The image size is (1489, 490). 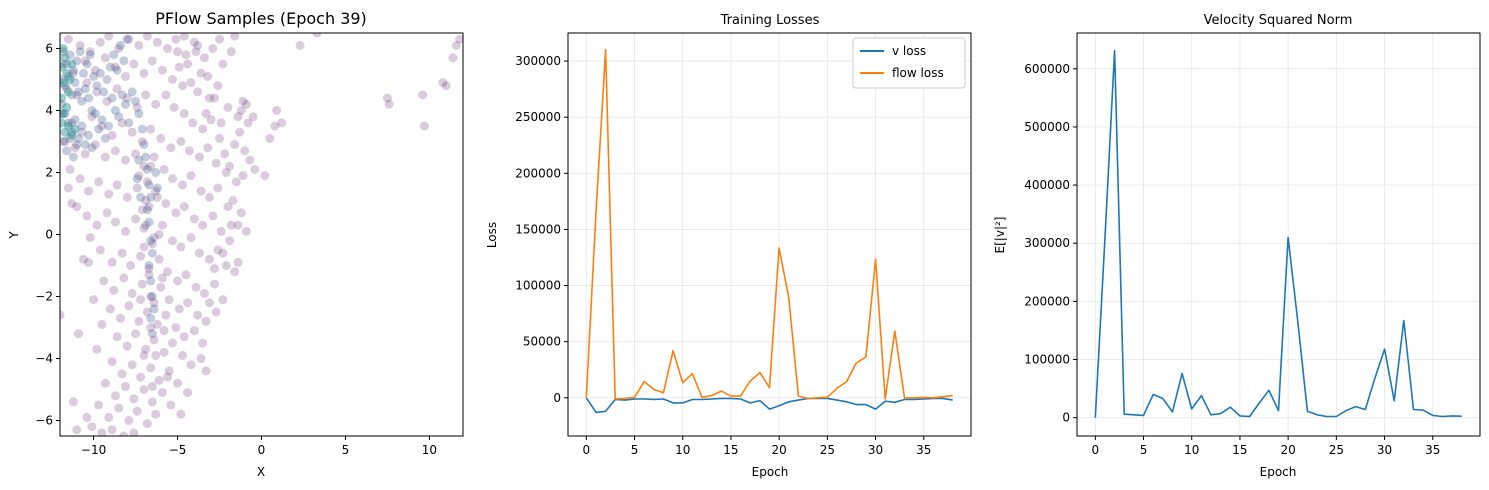 I want to click on velocity-x-tick-label: 35, so click(x=1432, y=450).